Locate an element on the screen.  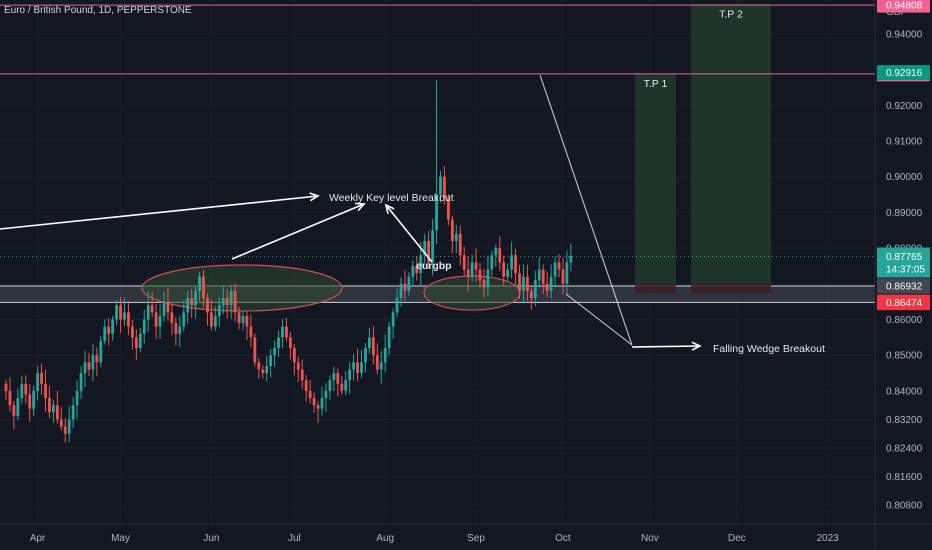
price-tick-label: 0.86000 is located at coordinates (904, 320).